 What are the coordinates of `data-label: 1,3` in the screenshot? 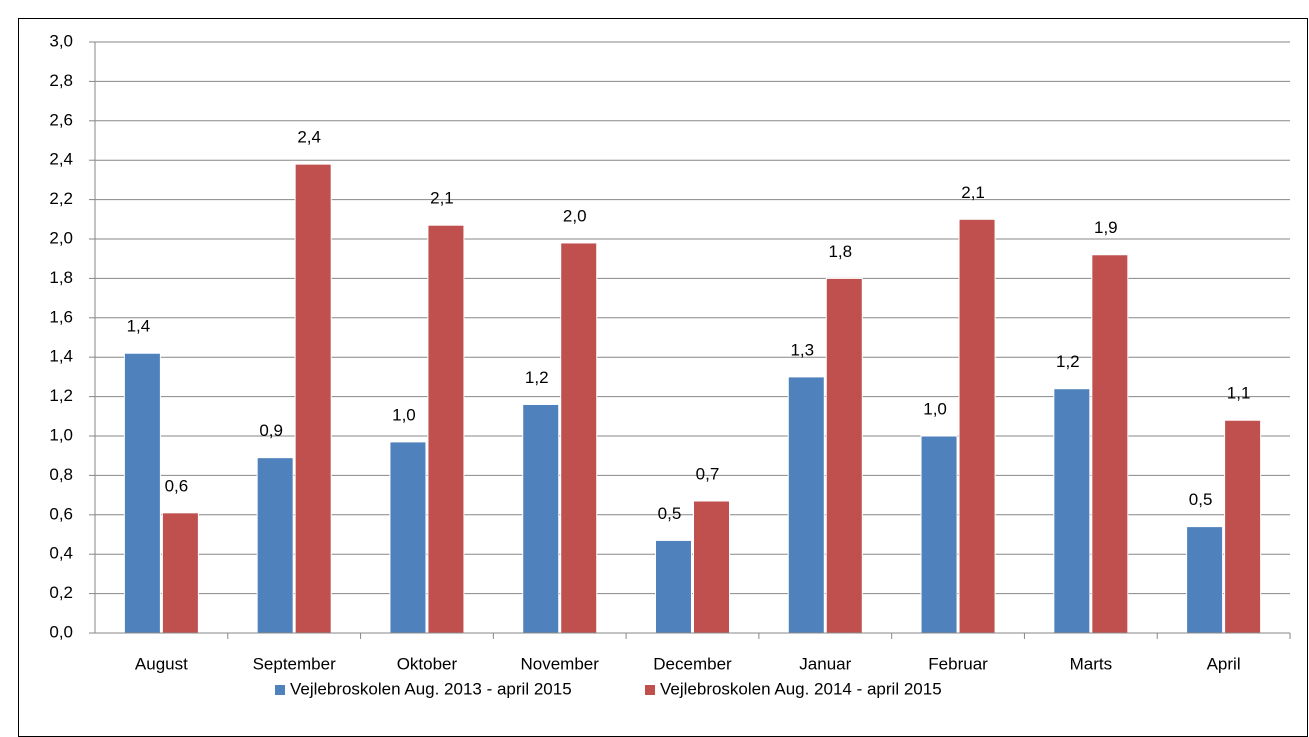 It's located at (802, 349).